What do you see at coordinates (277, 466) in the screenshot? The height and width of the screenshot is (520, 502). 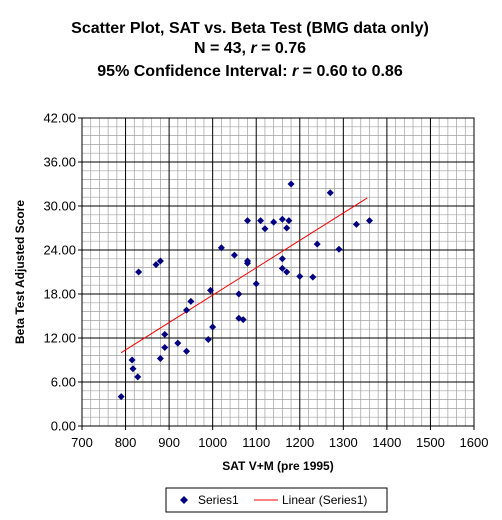 I see `x-axis-label: SAT V+M (pre 1995)` at bounding box center [277, 466].